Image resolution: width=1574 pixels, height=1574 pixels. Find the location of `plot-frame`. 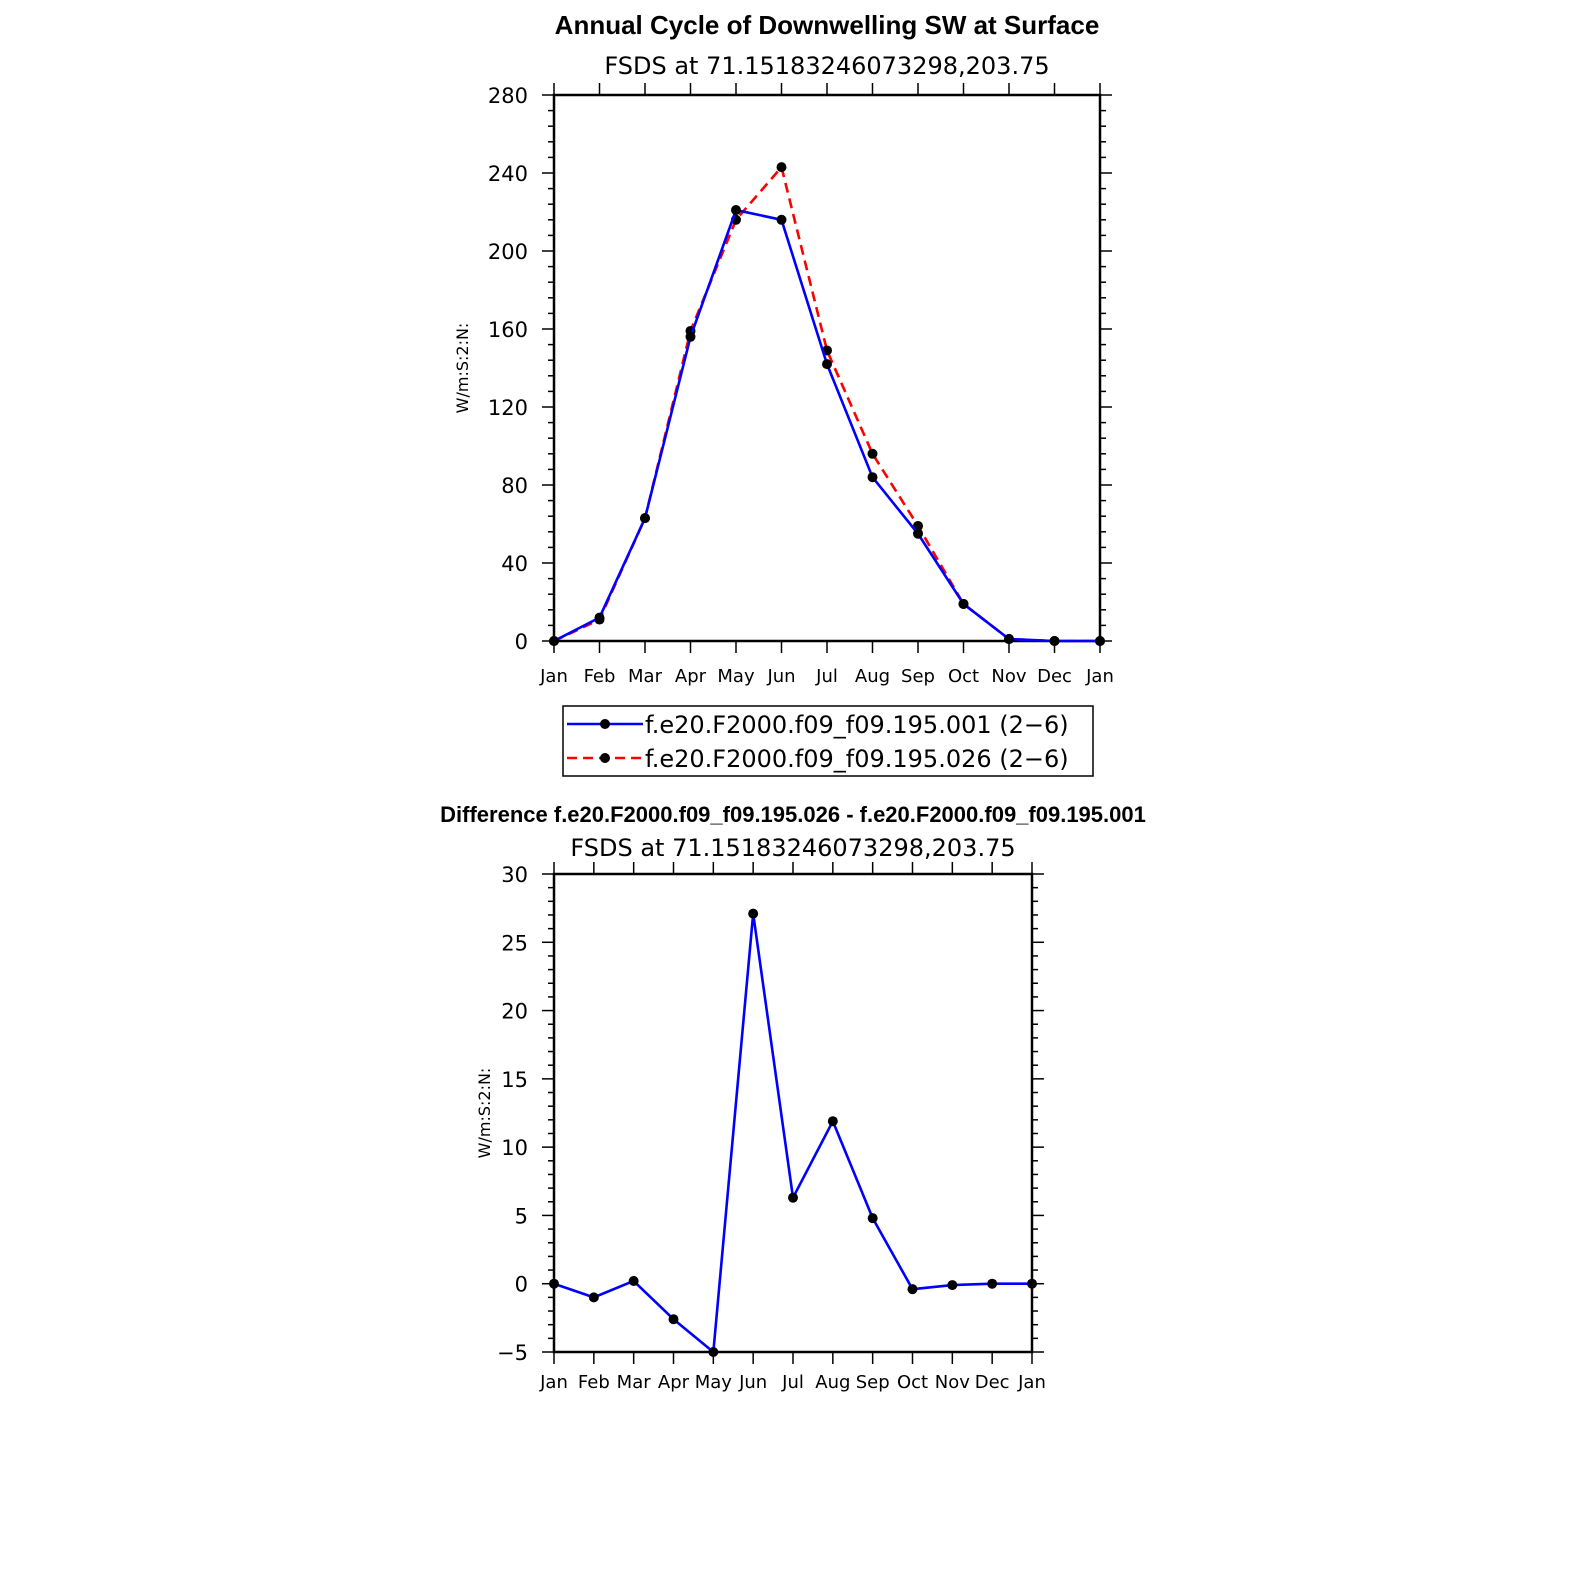

plot-frame is located at coordinates (793, 1113).